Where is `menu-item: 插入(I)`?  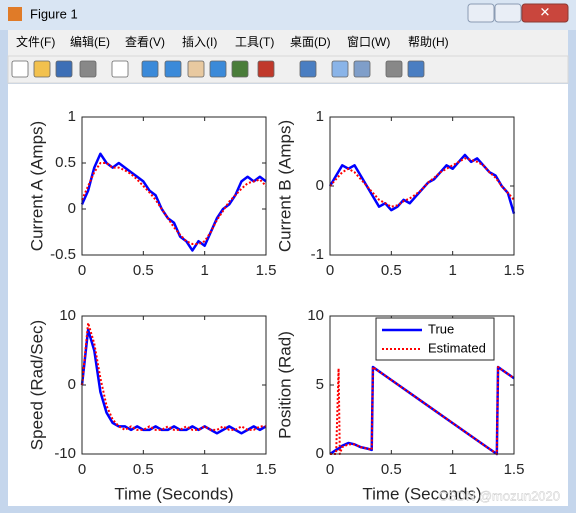 menu-item: 插入(I) is located at coordinates (199, 42).